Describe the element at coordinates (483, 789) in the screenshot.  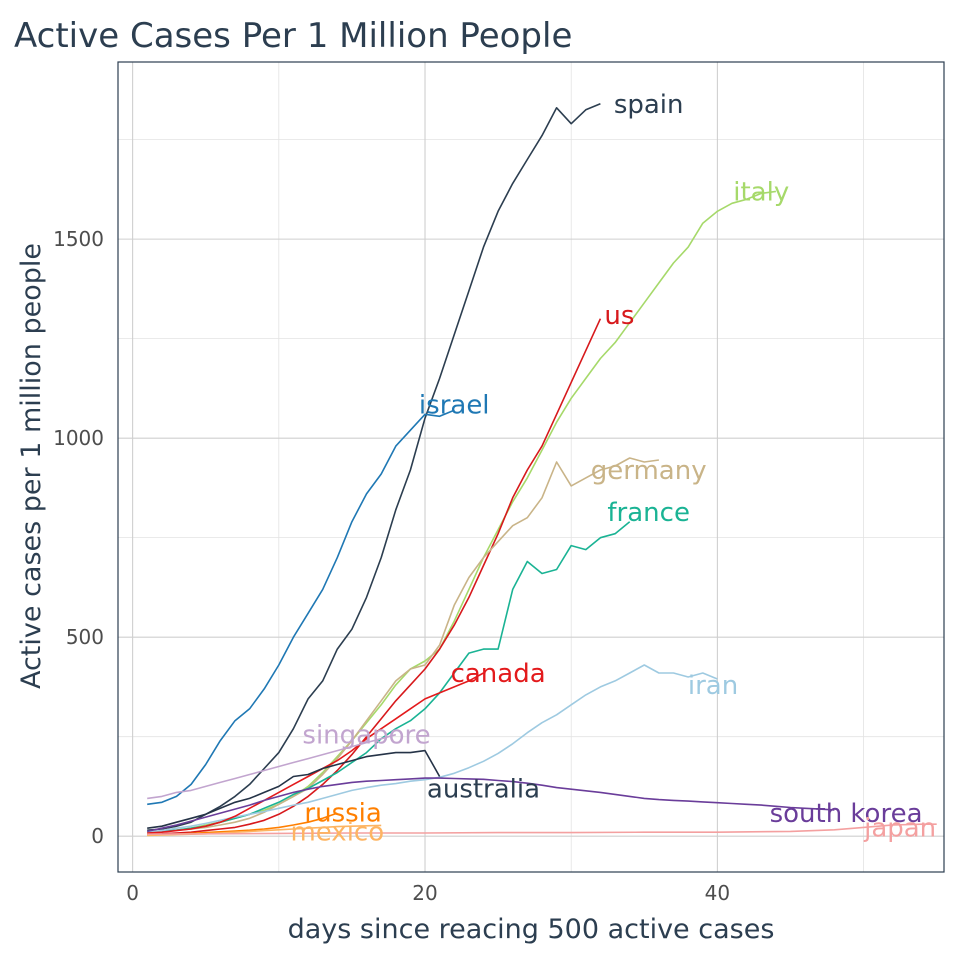
I see `series-label-australia: australia` at that location.